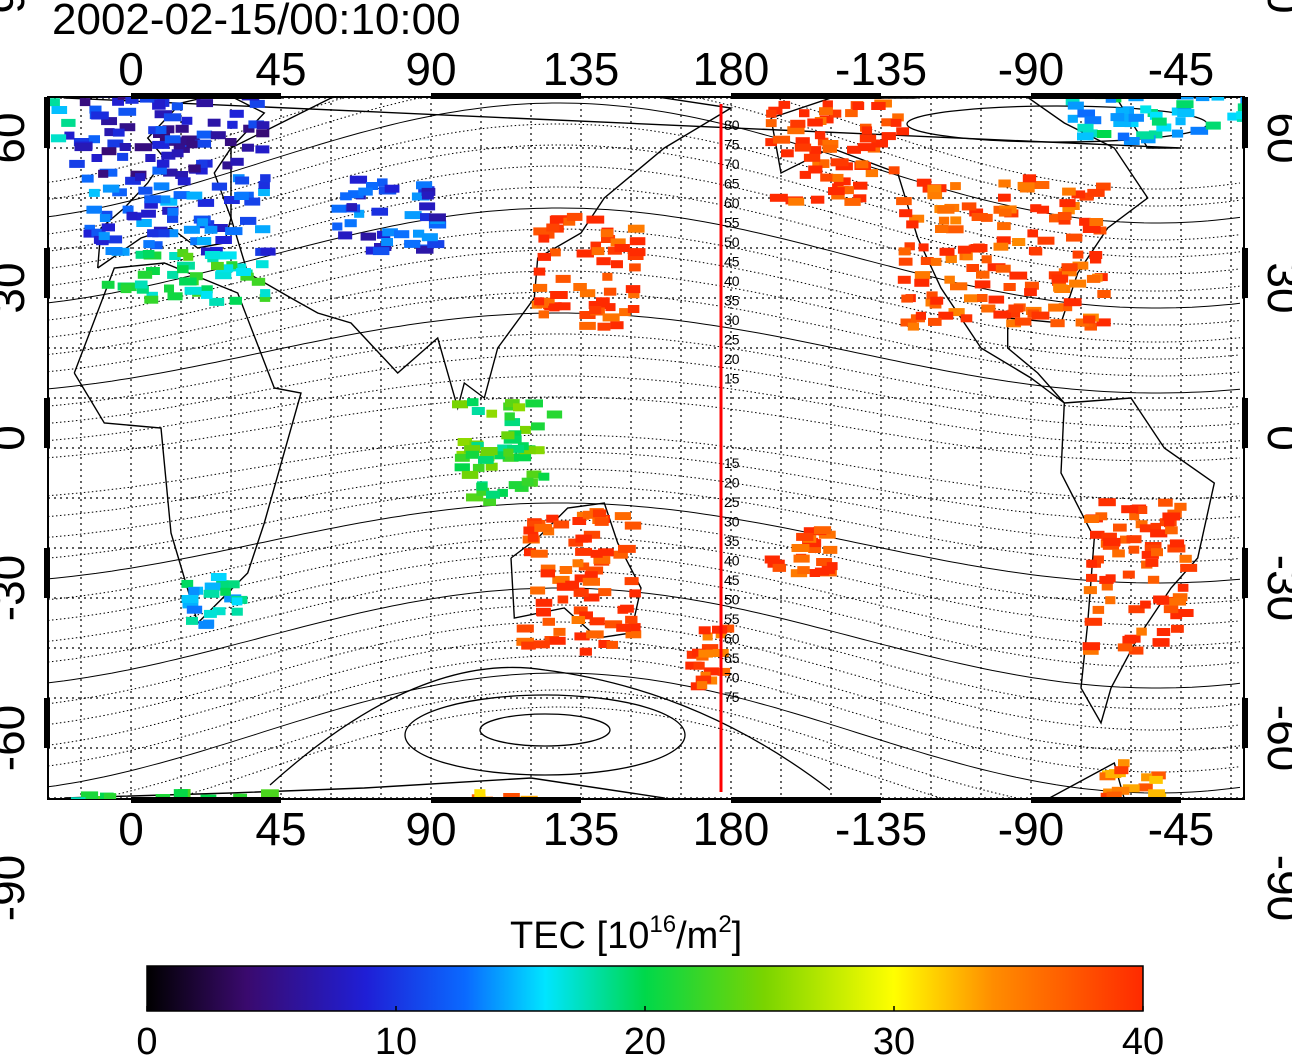 The image size is (1292, 1057). I want to click on colorbar-tick-label: 30, so click(894, 1039).